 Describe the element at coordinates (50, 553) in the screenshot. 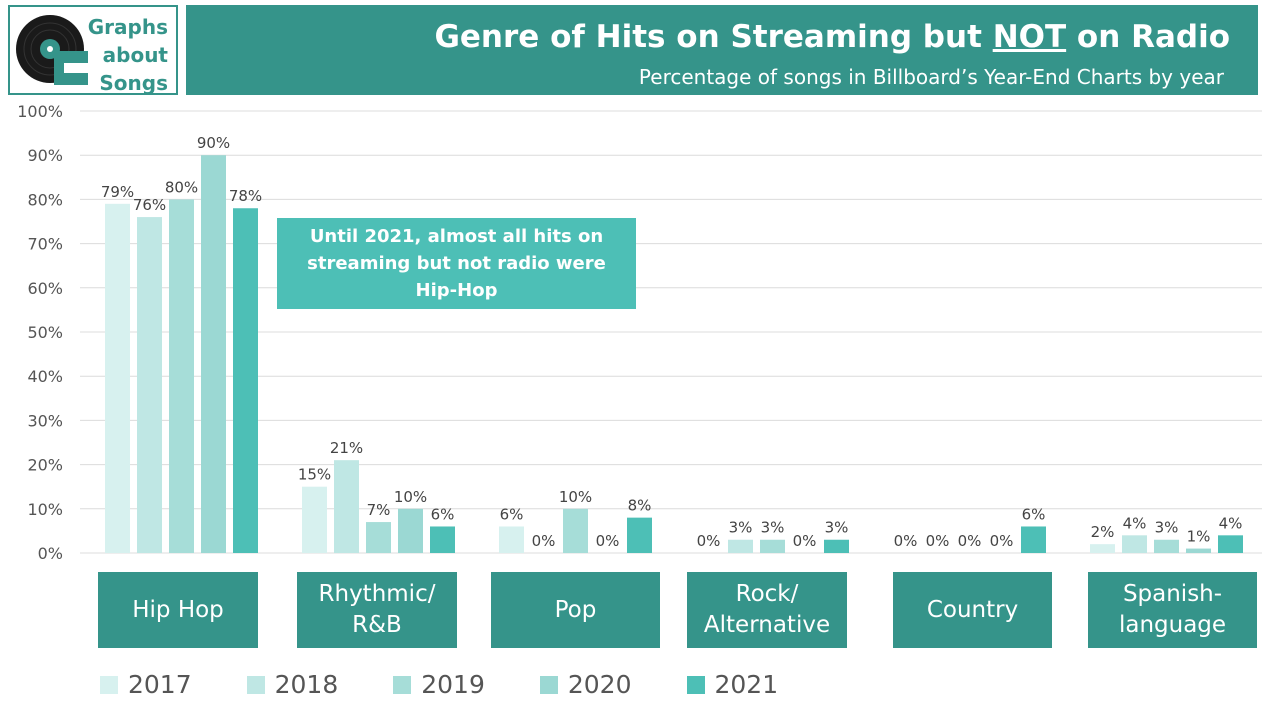

I see `y-tick-label: 0%` at that location.